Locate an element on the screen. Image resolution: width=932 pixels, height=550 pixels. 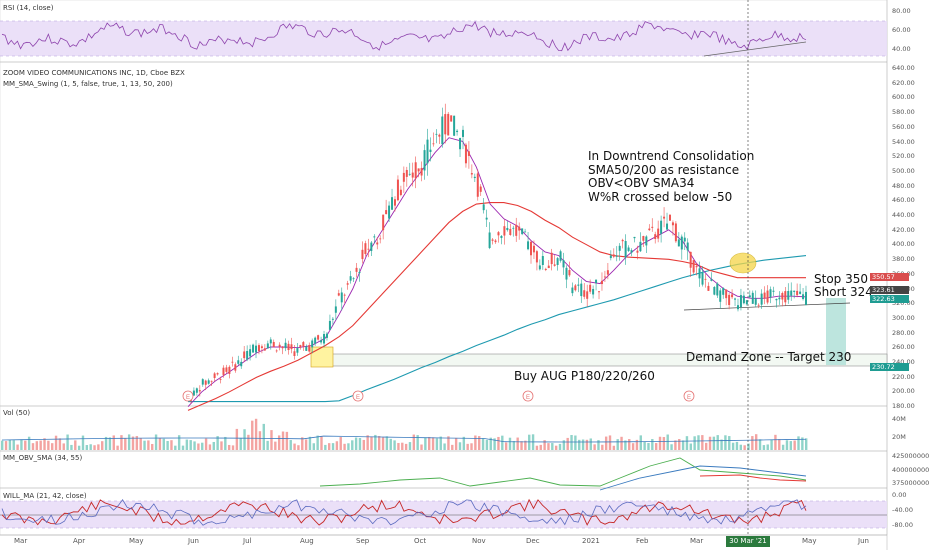
volume-bars is located at coordinates (404, 434).